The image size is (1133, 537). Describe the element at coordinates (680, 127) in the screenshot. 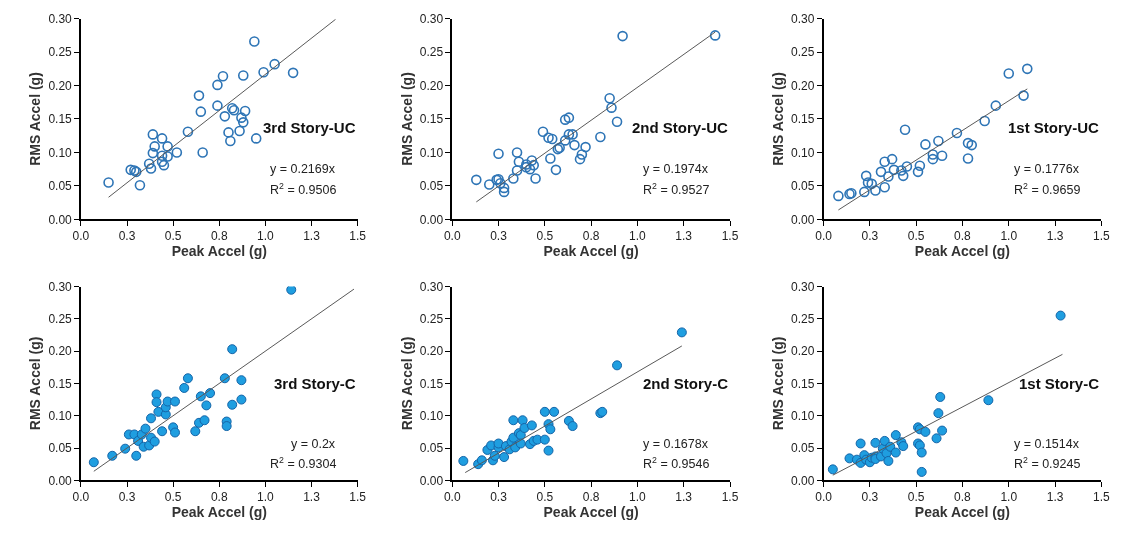

I see `text: 2nd Story-UC` at that location.